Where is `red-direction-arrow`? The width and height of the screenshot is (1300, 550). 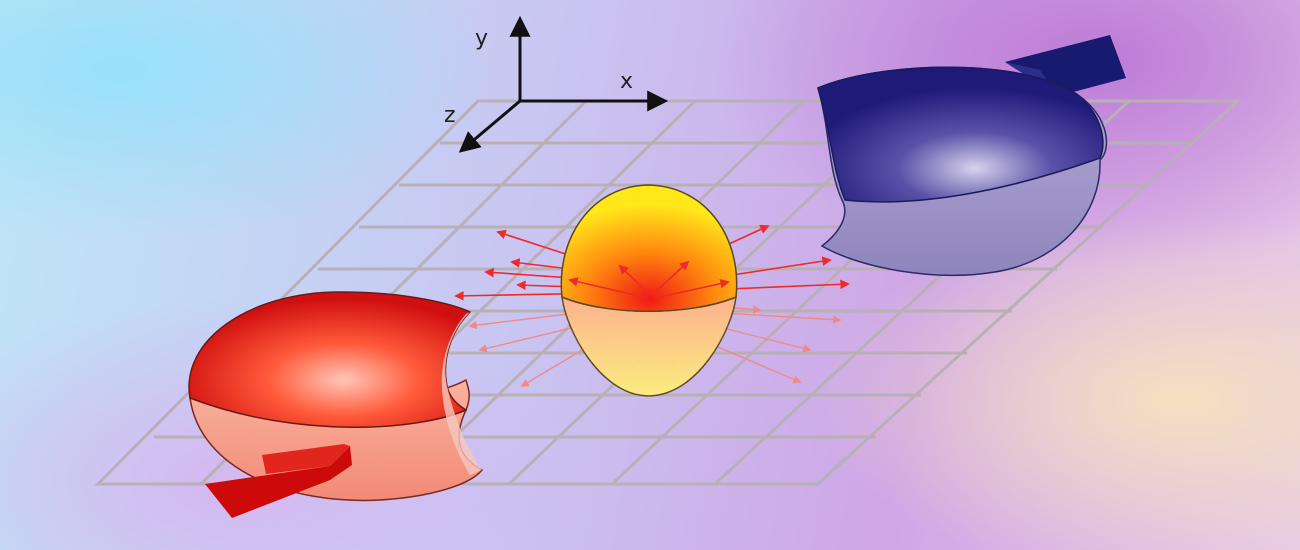 red-direction-arrow is located at coordinates (278, 482).